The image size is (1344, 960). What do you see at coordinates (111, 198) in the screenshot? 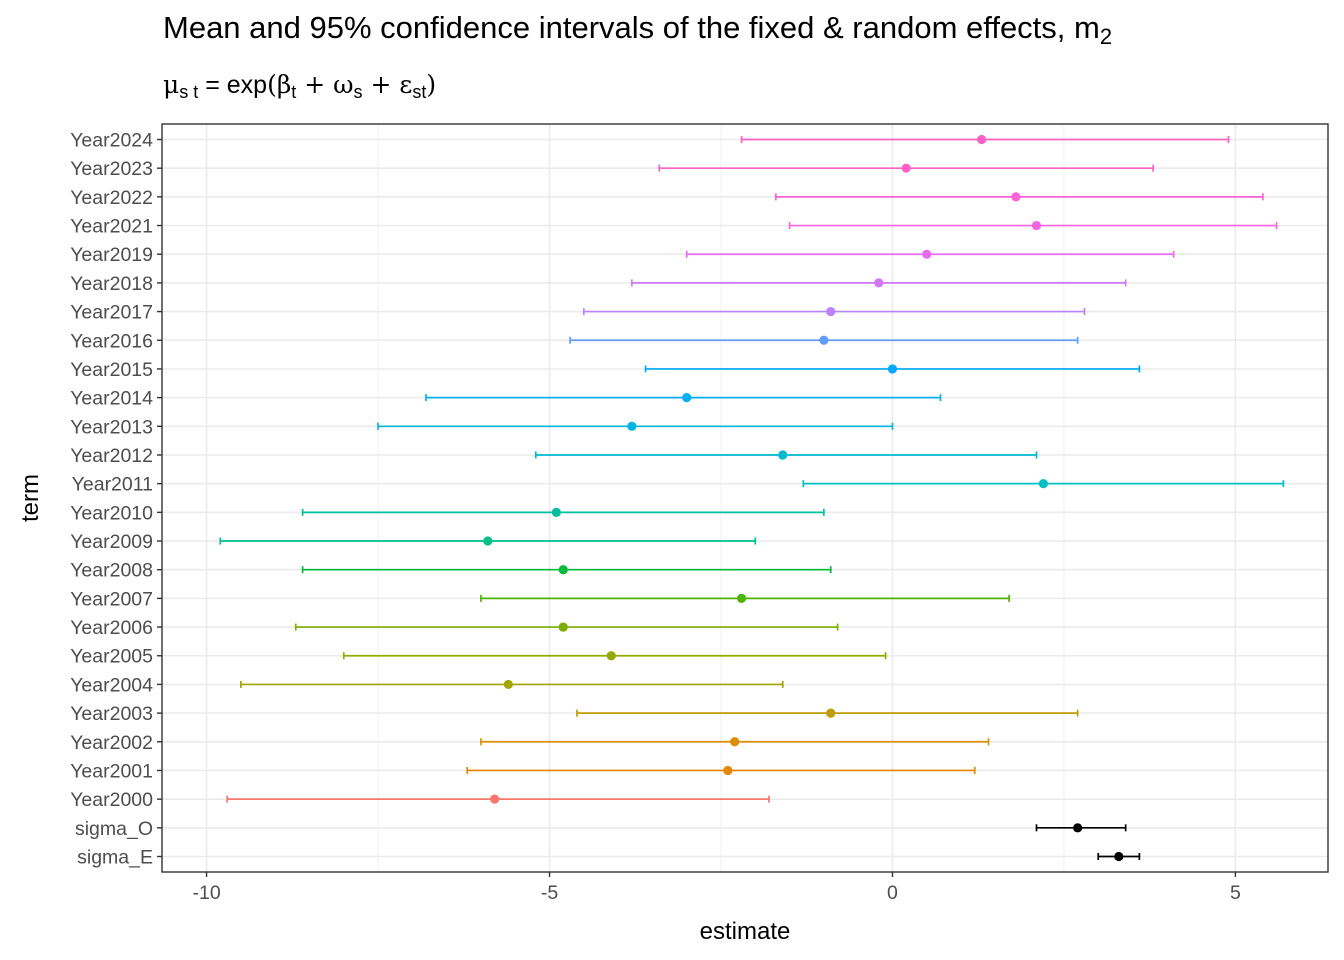
I see `y-tick-label-Year2022: Year2022` at bounding box center [111, 198].